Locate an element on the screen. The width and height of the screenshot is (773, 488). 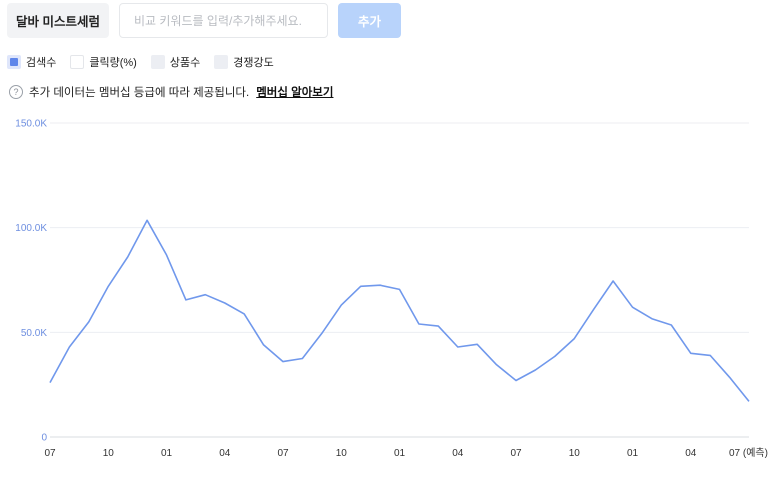
legend-item-product-count: 상품수 is located at coordinates (175, 62).